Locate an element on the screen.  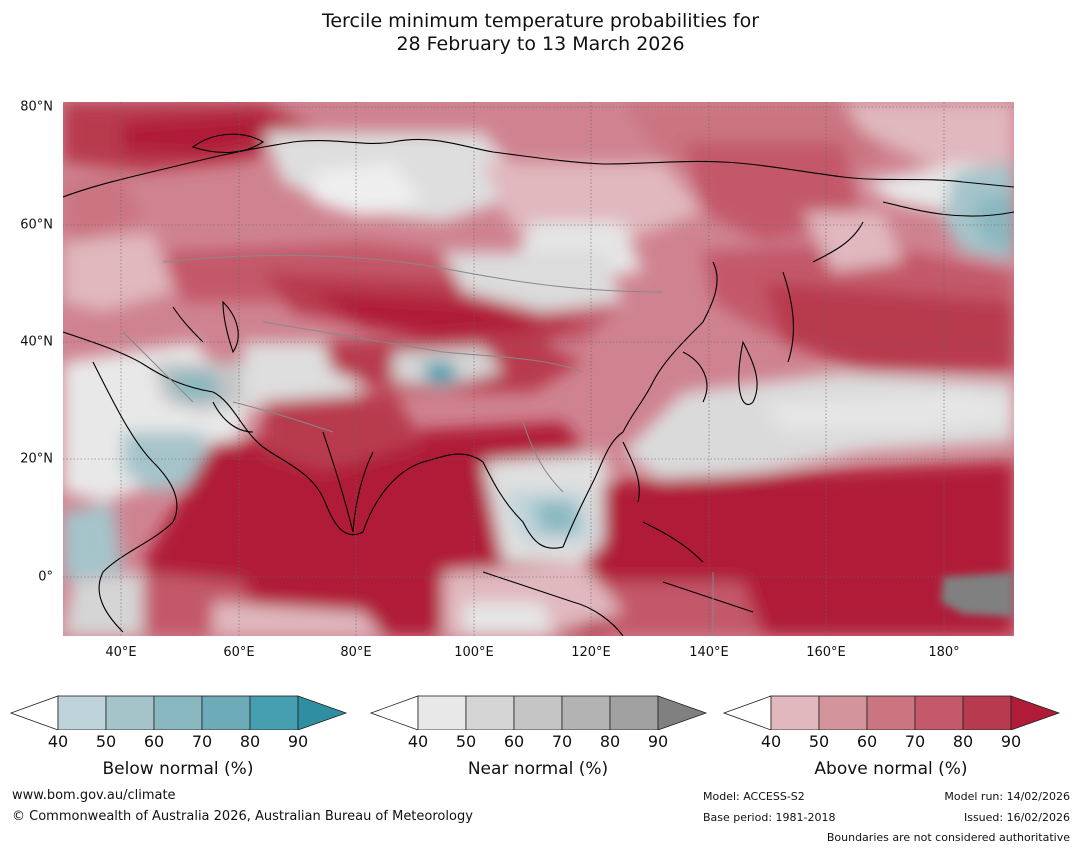
lon-label-40e: 40°E is located at coordinates (121, 652).